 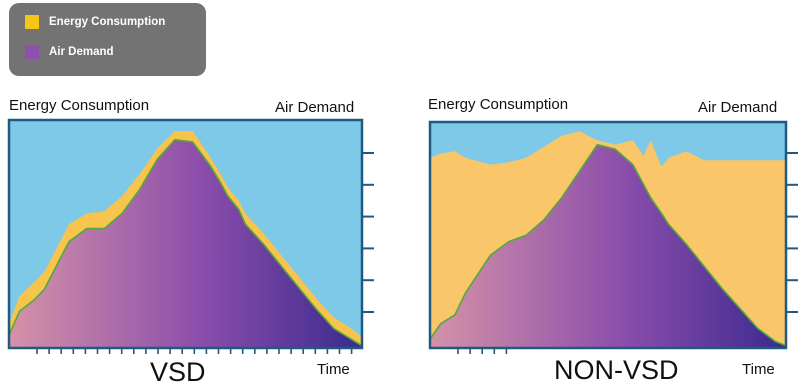 I want to click on vsd-right-axis-label: Air Demand, so click(x=315, y=107).